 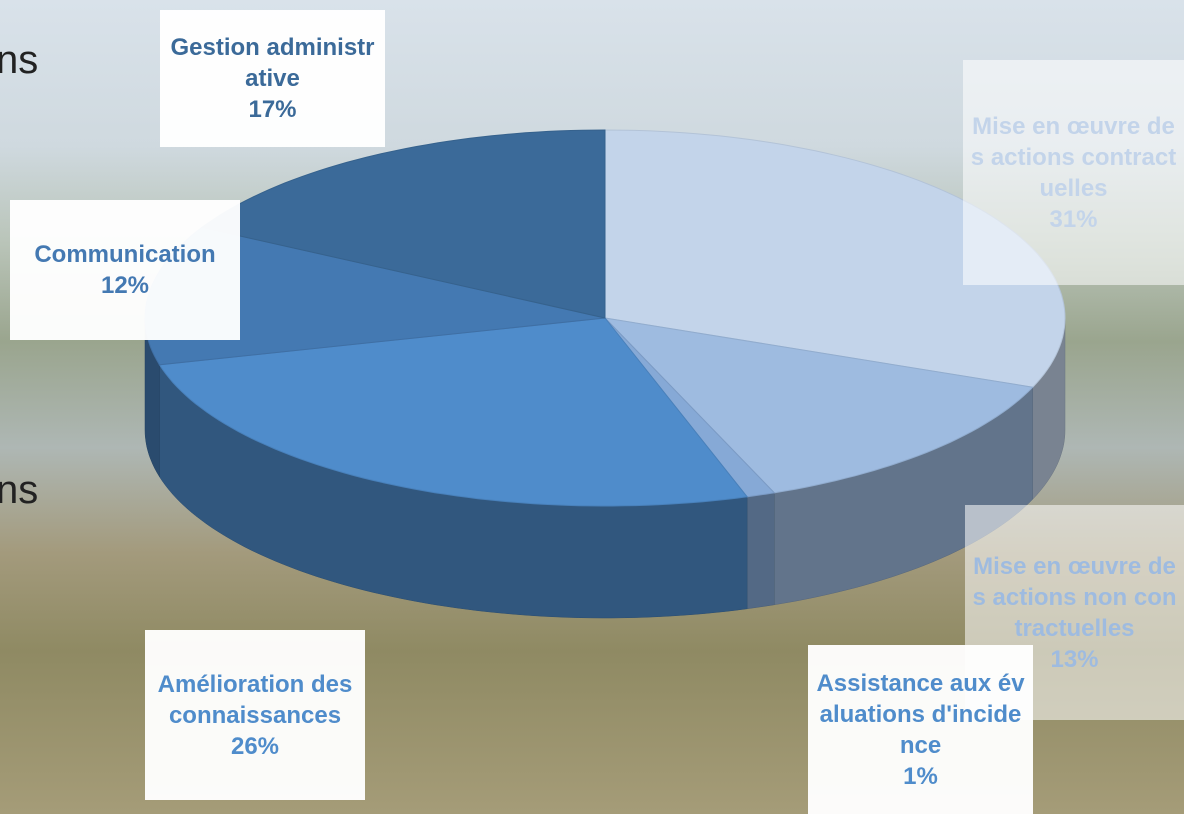 What do you see at coordinates (125, 270) in the screenshot?
I see `data-label: Communication 12%` at bounding box center [125, 270].